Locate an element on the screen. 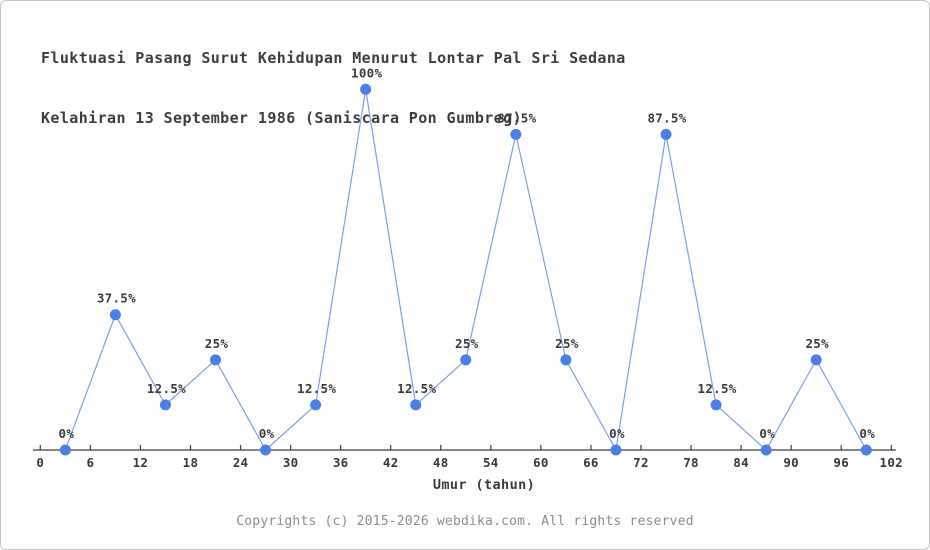  x-axis-tick-label: 66 is located at coordinates (591, 462).